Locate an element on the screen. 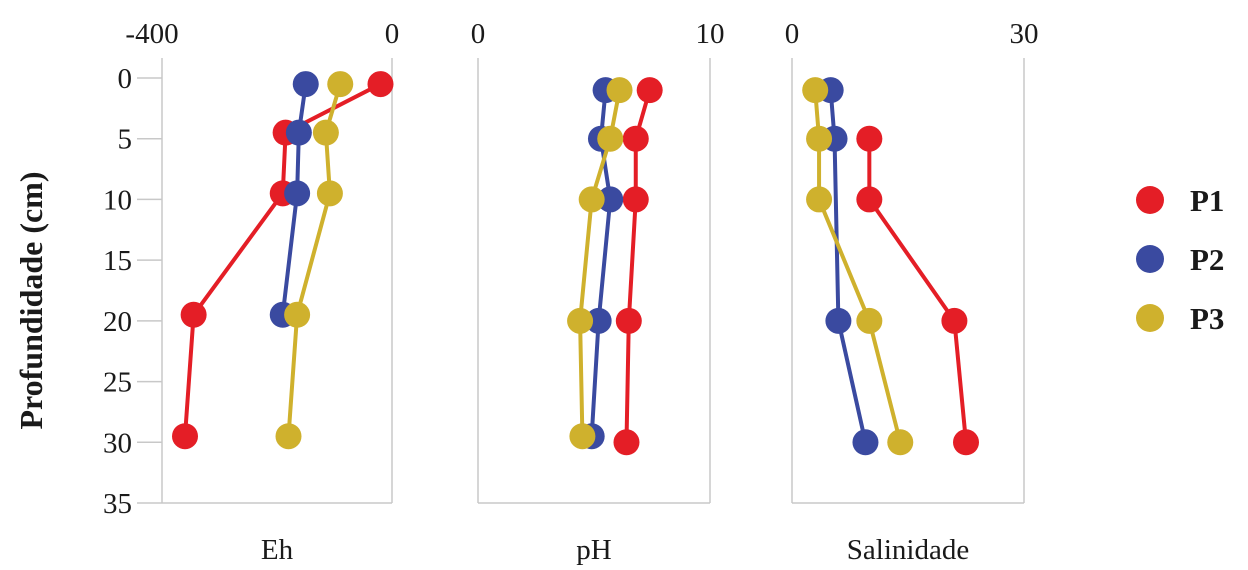  y-axis: 0 5 10 15 20 25 30 35 Profundidade (cm) is located at coordinates (87, 291).